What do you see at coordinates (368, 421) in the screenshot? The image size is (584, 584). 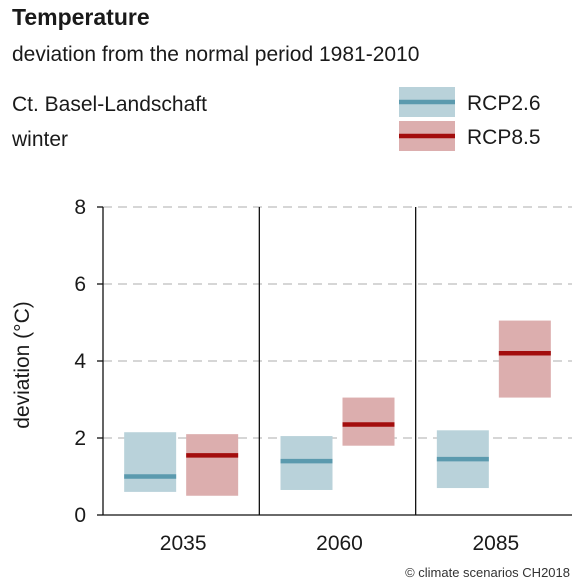 I see `range-box-rcp85-2060` at bounding box center [368, 421].